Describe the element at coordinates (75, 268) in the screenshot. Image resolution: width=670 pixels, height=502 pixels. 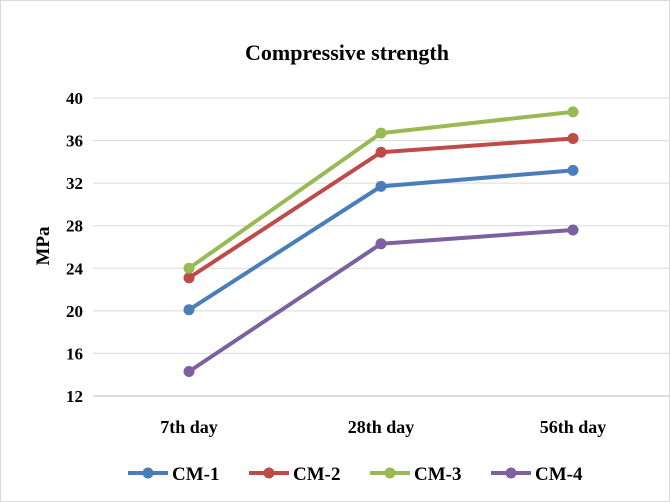
I see `y-tick-label: 24` at that location.